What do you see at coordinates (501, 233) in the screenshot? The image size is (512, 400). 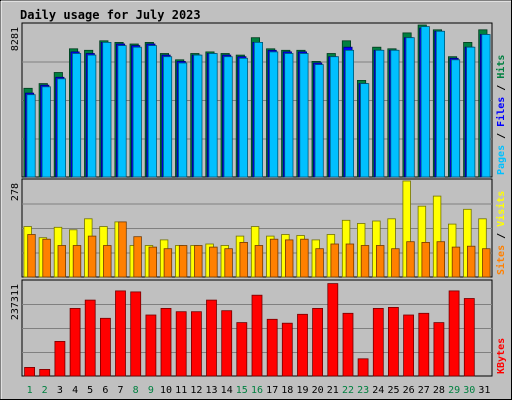 I see `side-legend: Sites / Visits` at bounding box center [501, 233].